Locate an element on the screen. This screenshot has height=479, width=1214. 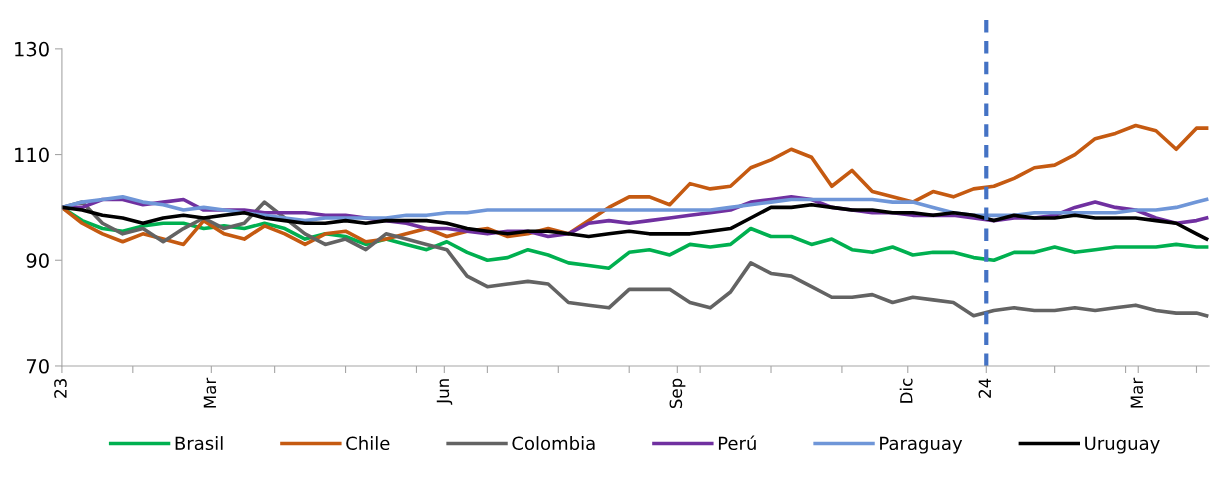
x-tick-label: 24 is located at coordinates (984, 388).